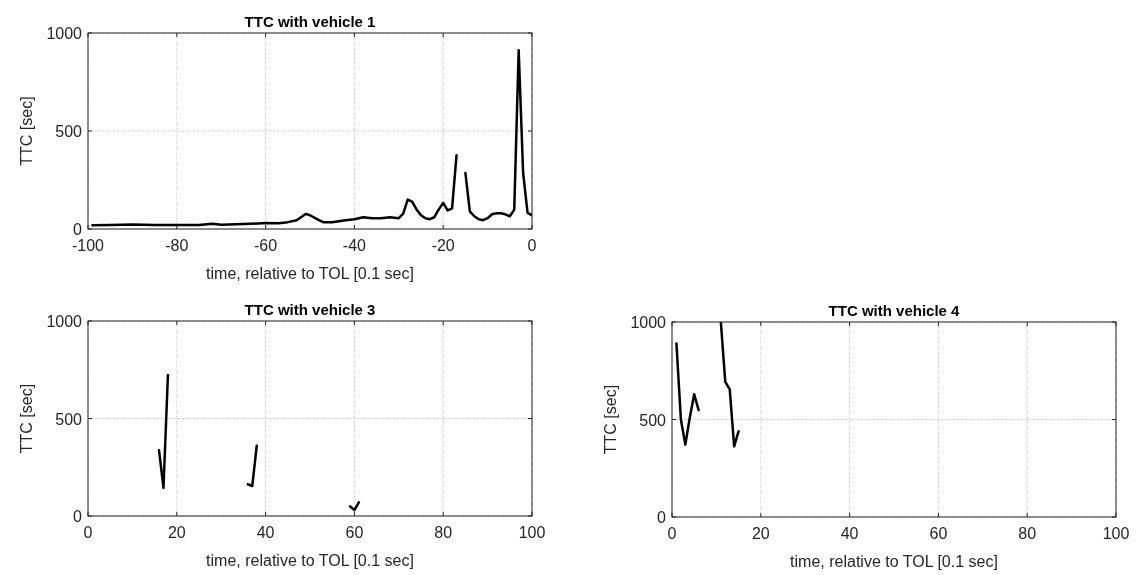 This screenshot has height=575, width=1136. What do you see at coordinates (532, 245) in the screenshot?
I see `x-tick-label: 0` at bounding box center [532, 245].